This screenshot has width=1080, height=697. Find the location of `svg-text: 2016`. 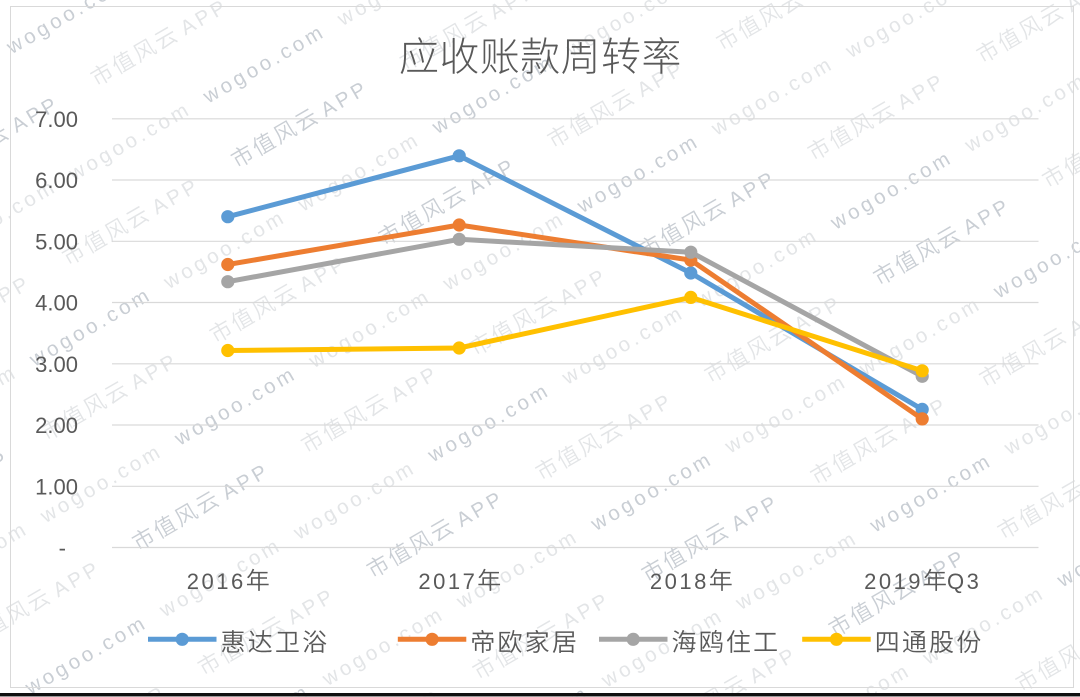

svg-text: 2016 is located at coordinates (216, 581).